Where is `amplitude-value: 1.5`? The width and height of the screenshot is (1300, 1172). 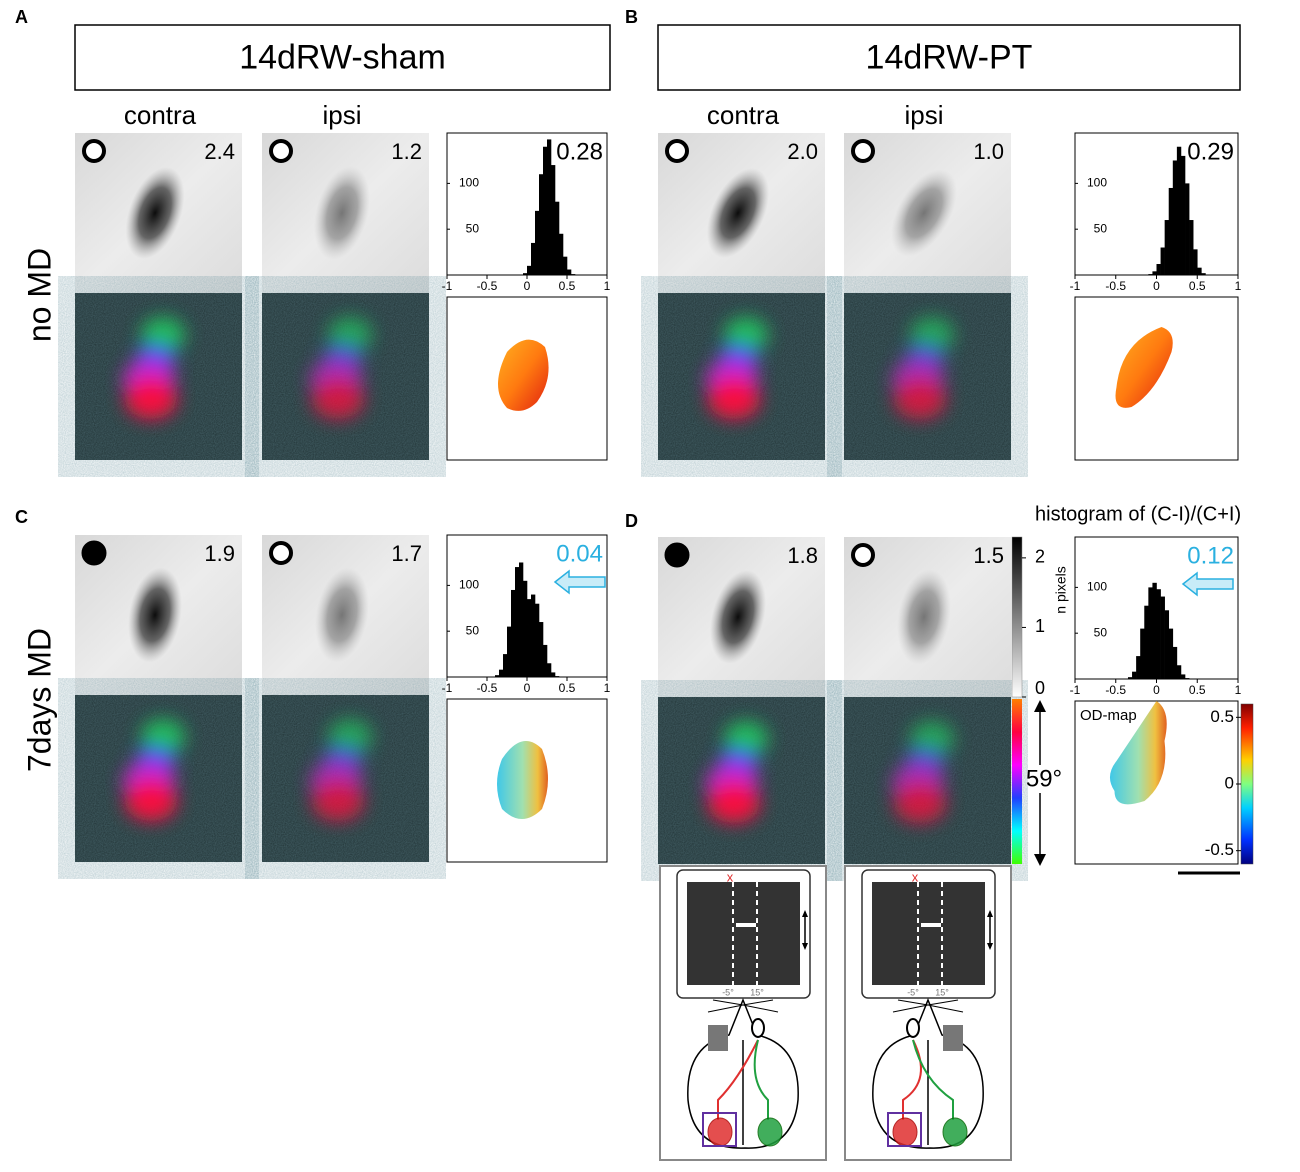
amplitude-value: 1.5 is located at coordinates (988, 555).